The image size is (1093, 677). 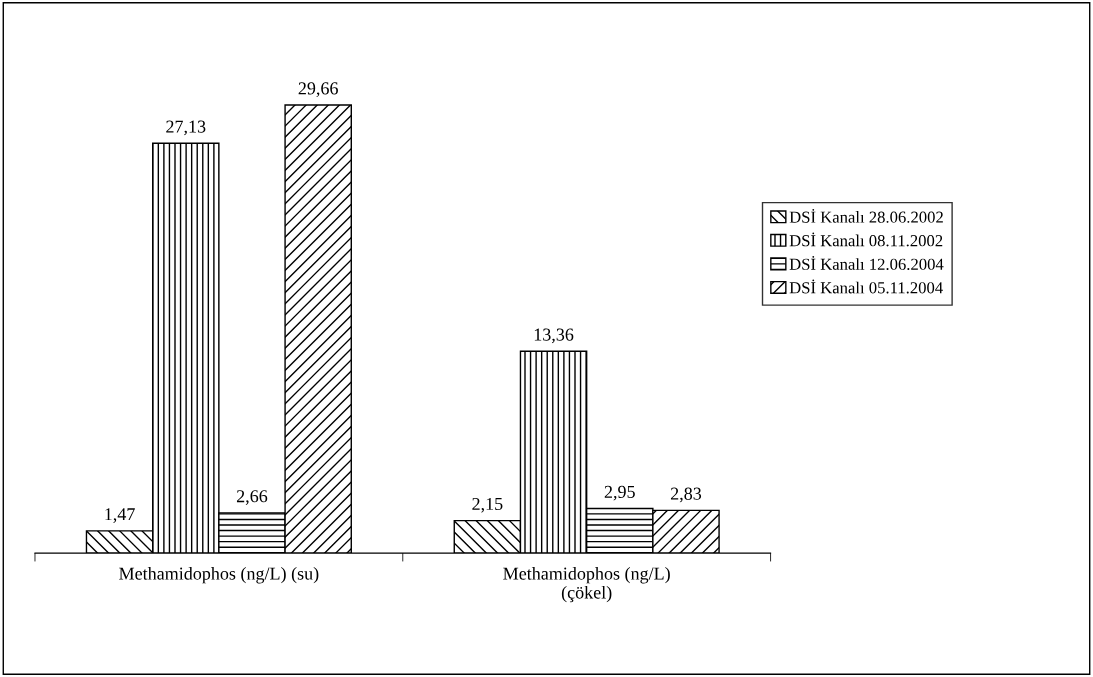 What do you see at coordinates (619, 493) in the screenshot?
I see `data-label: 2,95` at bounding box center [619, 493].